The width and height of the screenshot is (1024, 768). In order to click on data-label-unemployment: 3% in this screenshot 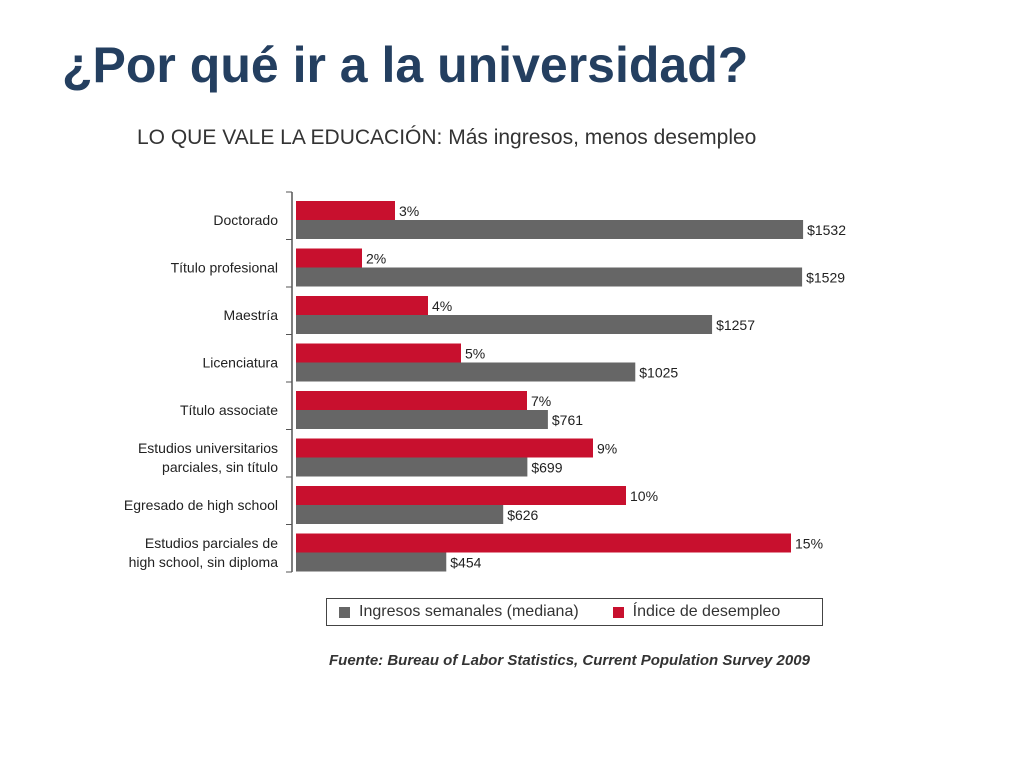, I will do `click(409, 211)`.